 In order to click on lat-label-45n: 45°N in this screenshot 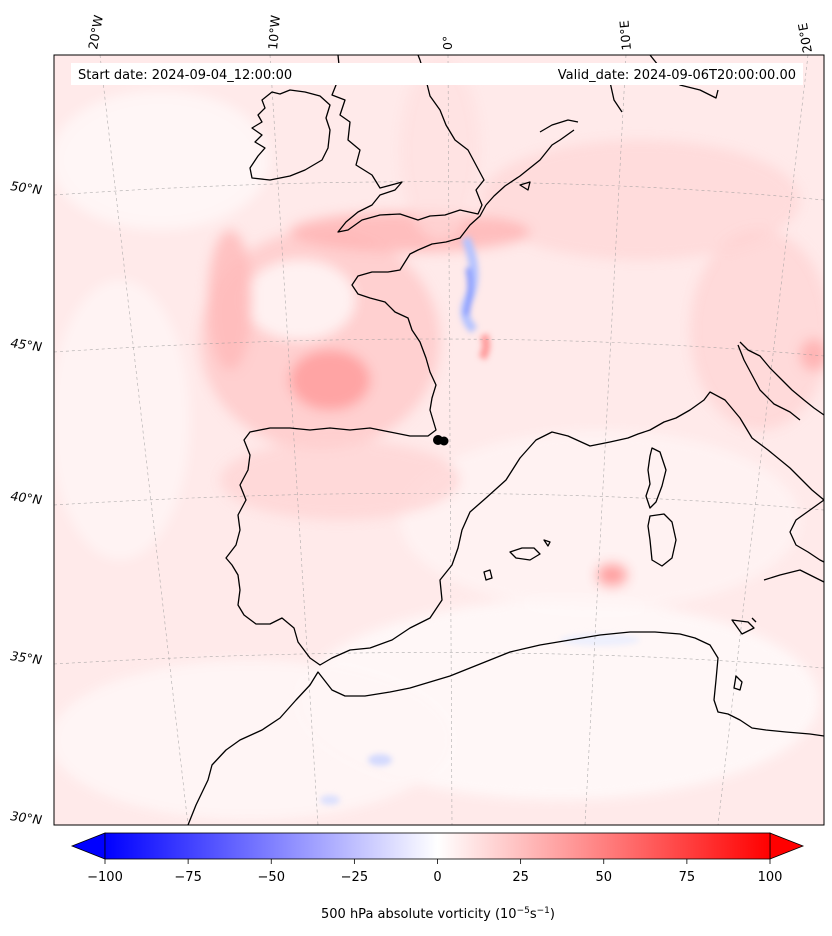, I will do `click(27, 344)`.